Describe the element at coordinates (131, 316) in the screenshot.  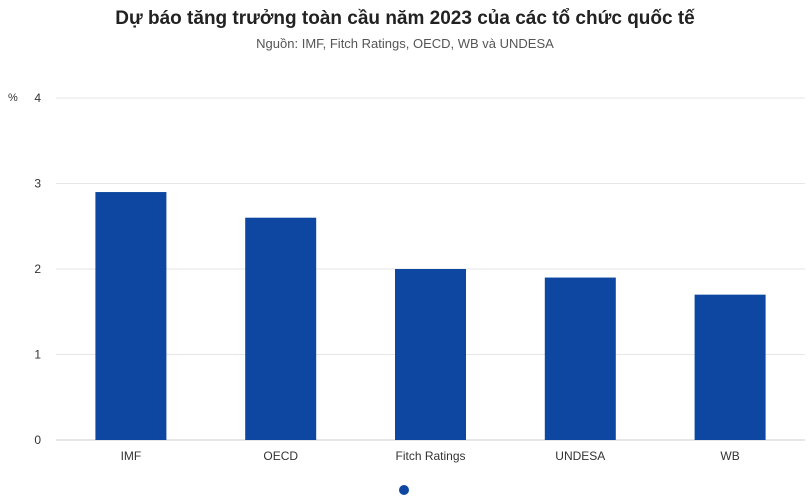
I see `bar-imf` at that location.